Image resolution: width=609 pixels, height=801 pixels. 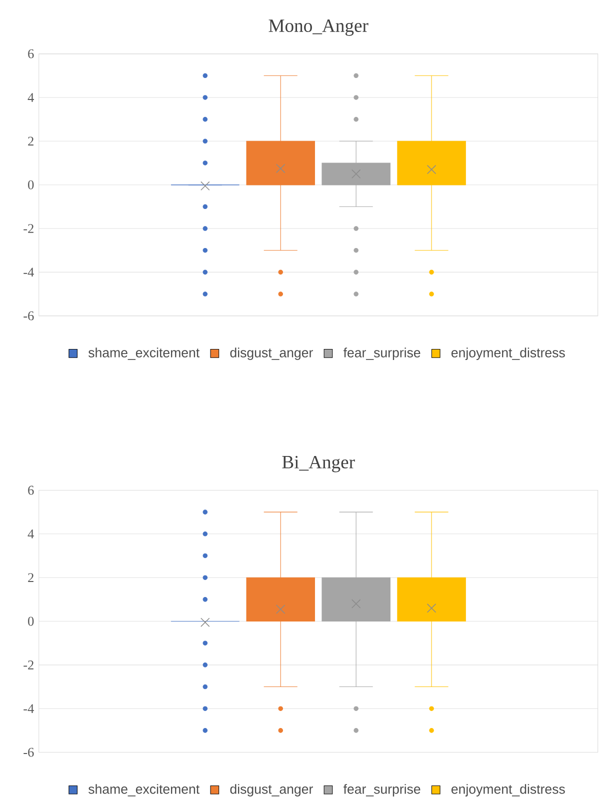 I want to click on chart-title: Mono_Anger, so click(x=318, y=28).